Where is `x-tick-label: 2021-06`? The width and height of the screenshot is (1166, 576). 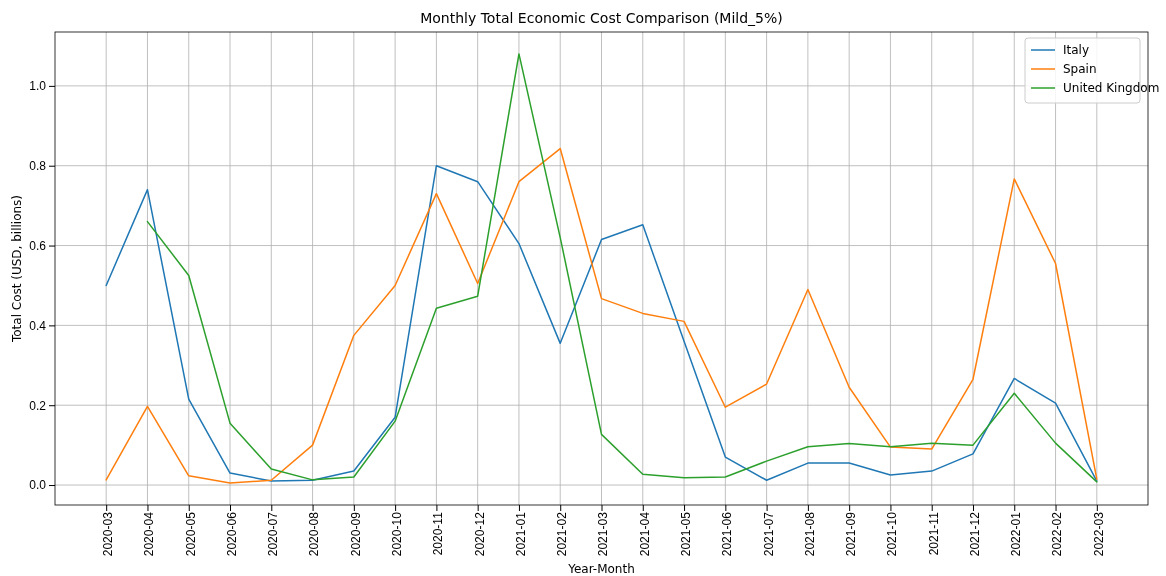
x-tick-label: 2021-06 is located at coordinates (727, 534).